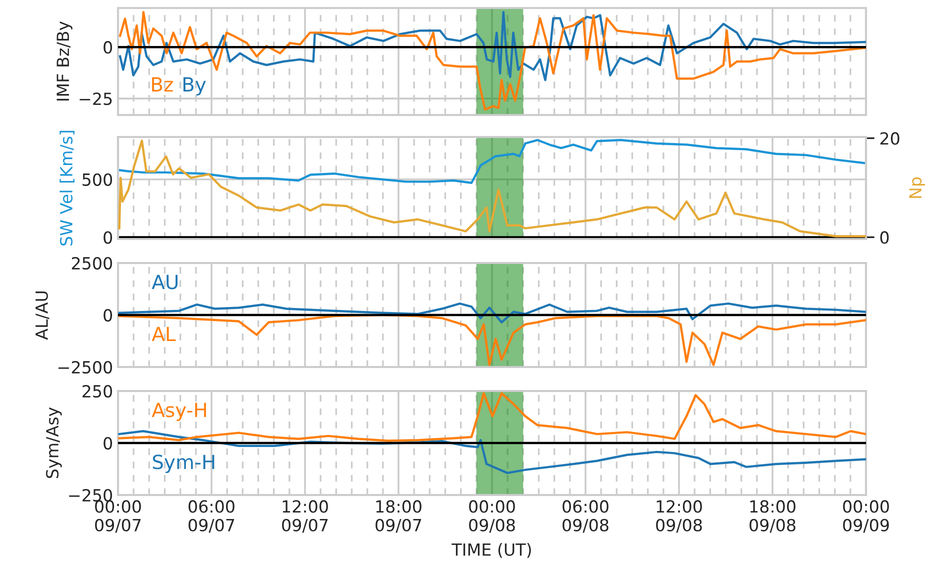  Describe the element at coordinates (890, 138) in the screenshot. I see `y2-tick-label: 20` at that location.